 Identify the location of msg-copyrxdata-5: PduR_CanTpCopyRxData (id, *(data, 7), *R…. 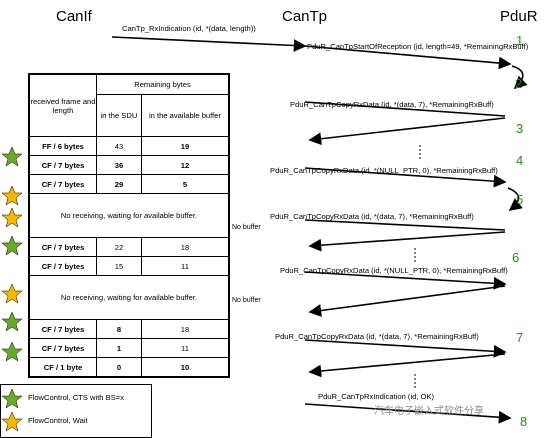
(377, 336).